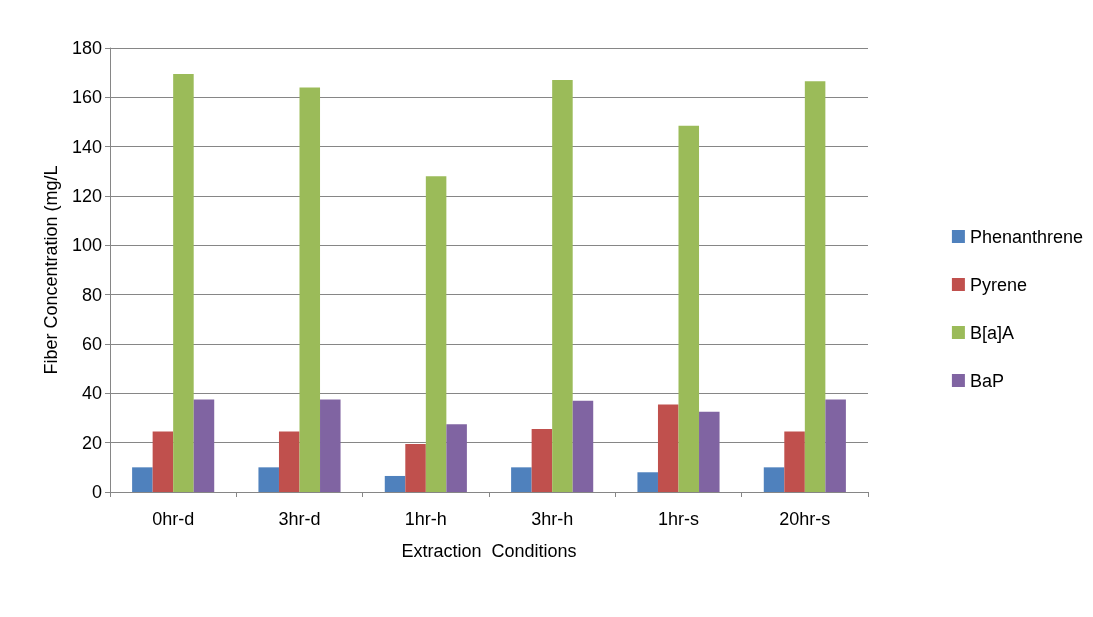 The width and height of the screenshot is (1093, 617). I want to click on x-axis-title: Extraction Conditions, so click(489, 551).